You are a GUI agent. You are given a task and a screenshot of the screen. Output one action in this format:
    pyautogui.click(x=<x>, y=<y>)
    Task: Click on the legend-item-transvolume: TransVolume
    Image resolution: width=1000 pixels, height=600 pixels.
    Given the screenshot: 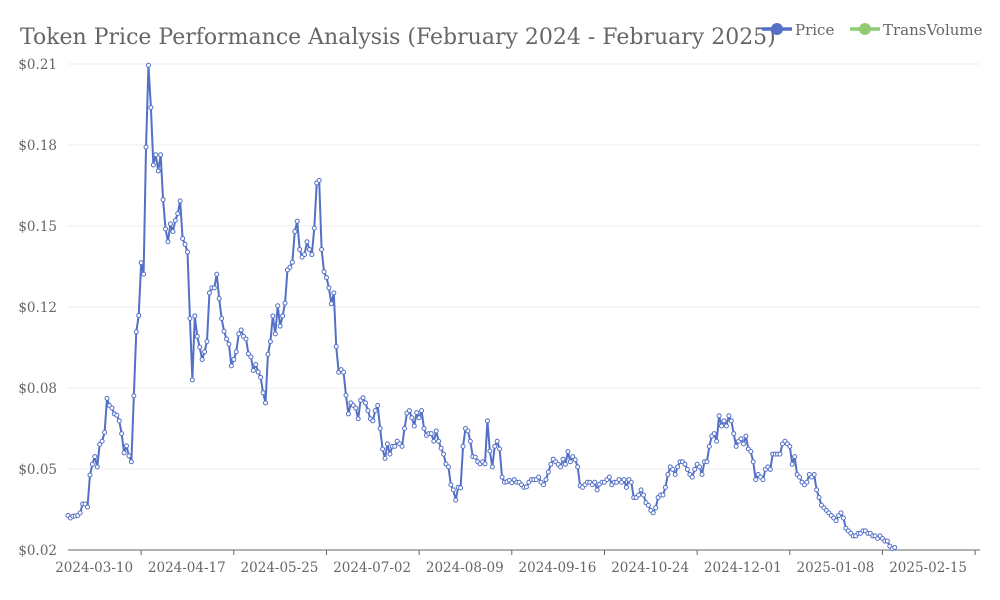 What is the action you would take?
    pyautogui.click(x=916, y=30)
    